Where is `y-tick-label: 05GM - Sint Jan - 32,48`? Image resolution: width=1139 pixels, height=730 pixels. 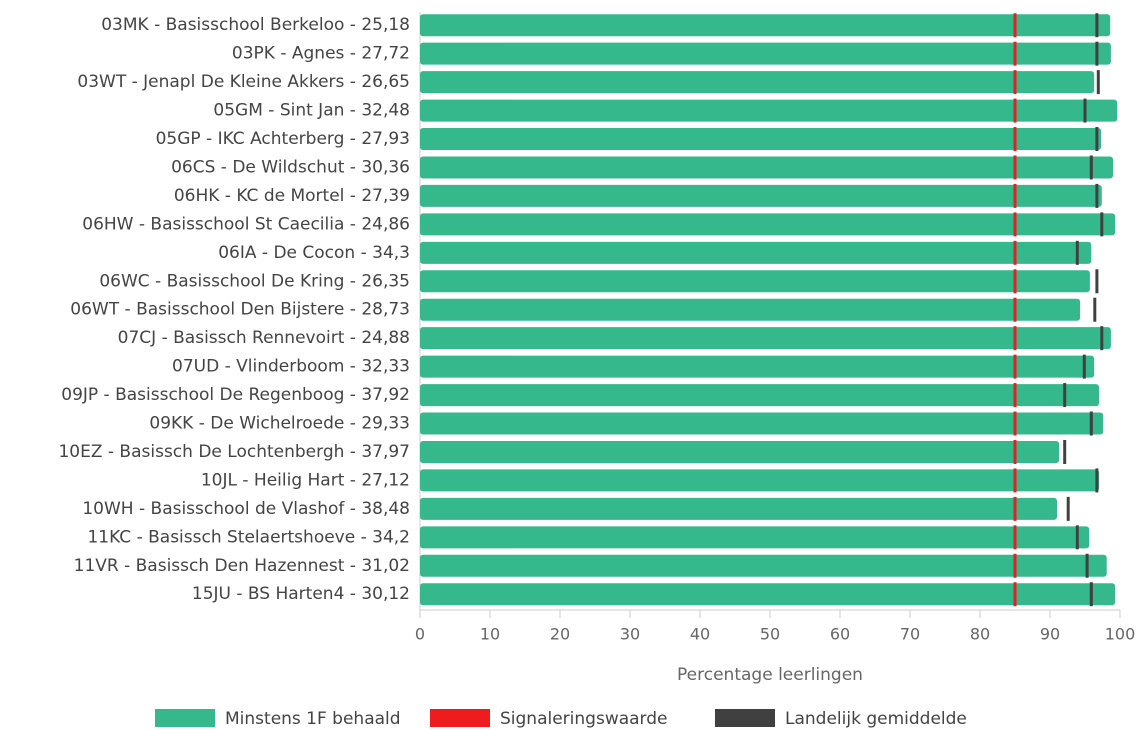 y-tick-label: 05GM - Sint Jan - 32,48 is located at coordinates (311, 111).